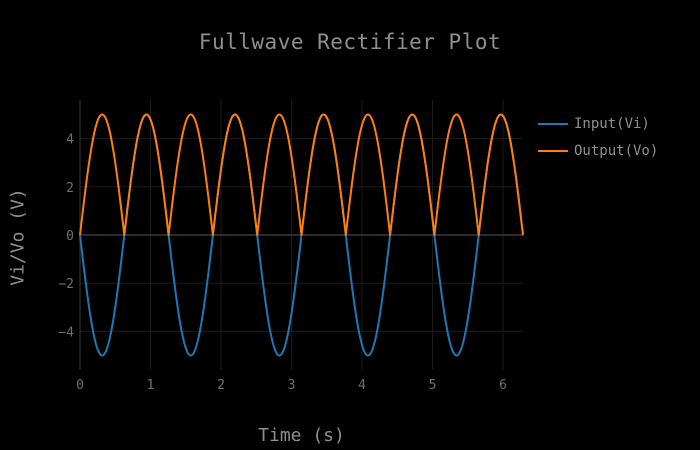 This screenshot has height=450, width=700. What do you see at coordinates (70, 140) in the screenshot?
I see `y-tick-label: 4` at bounding box center [70, 140].